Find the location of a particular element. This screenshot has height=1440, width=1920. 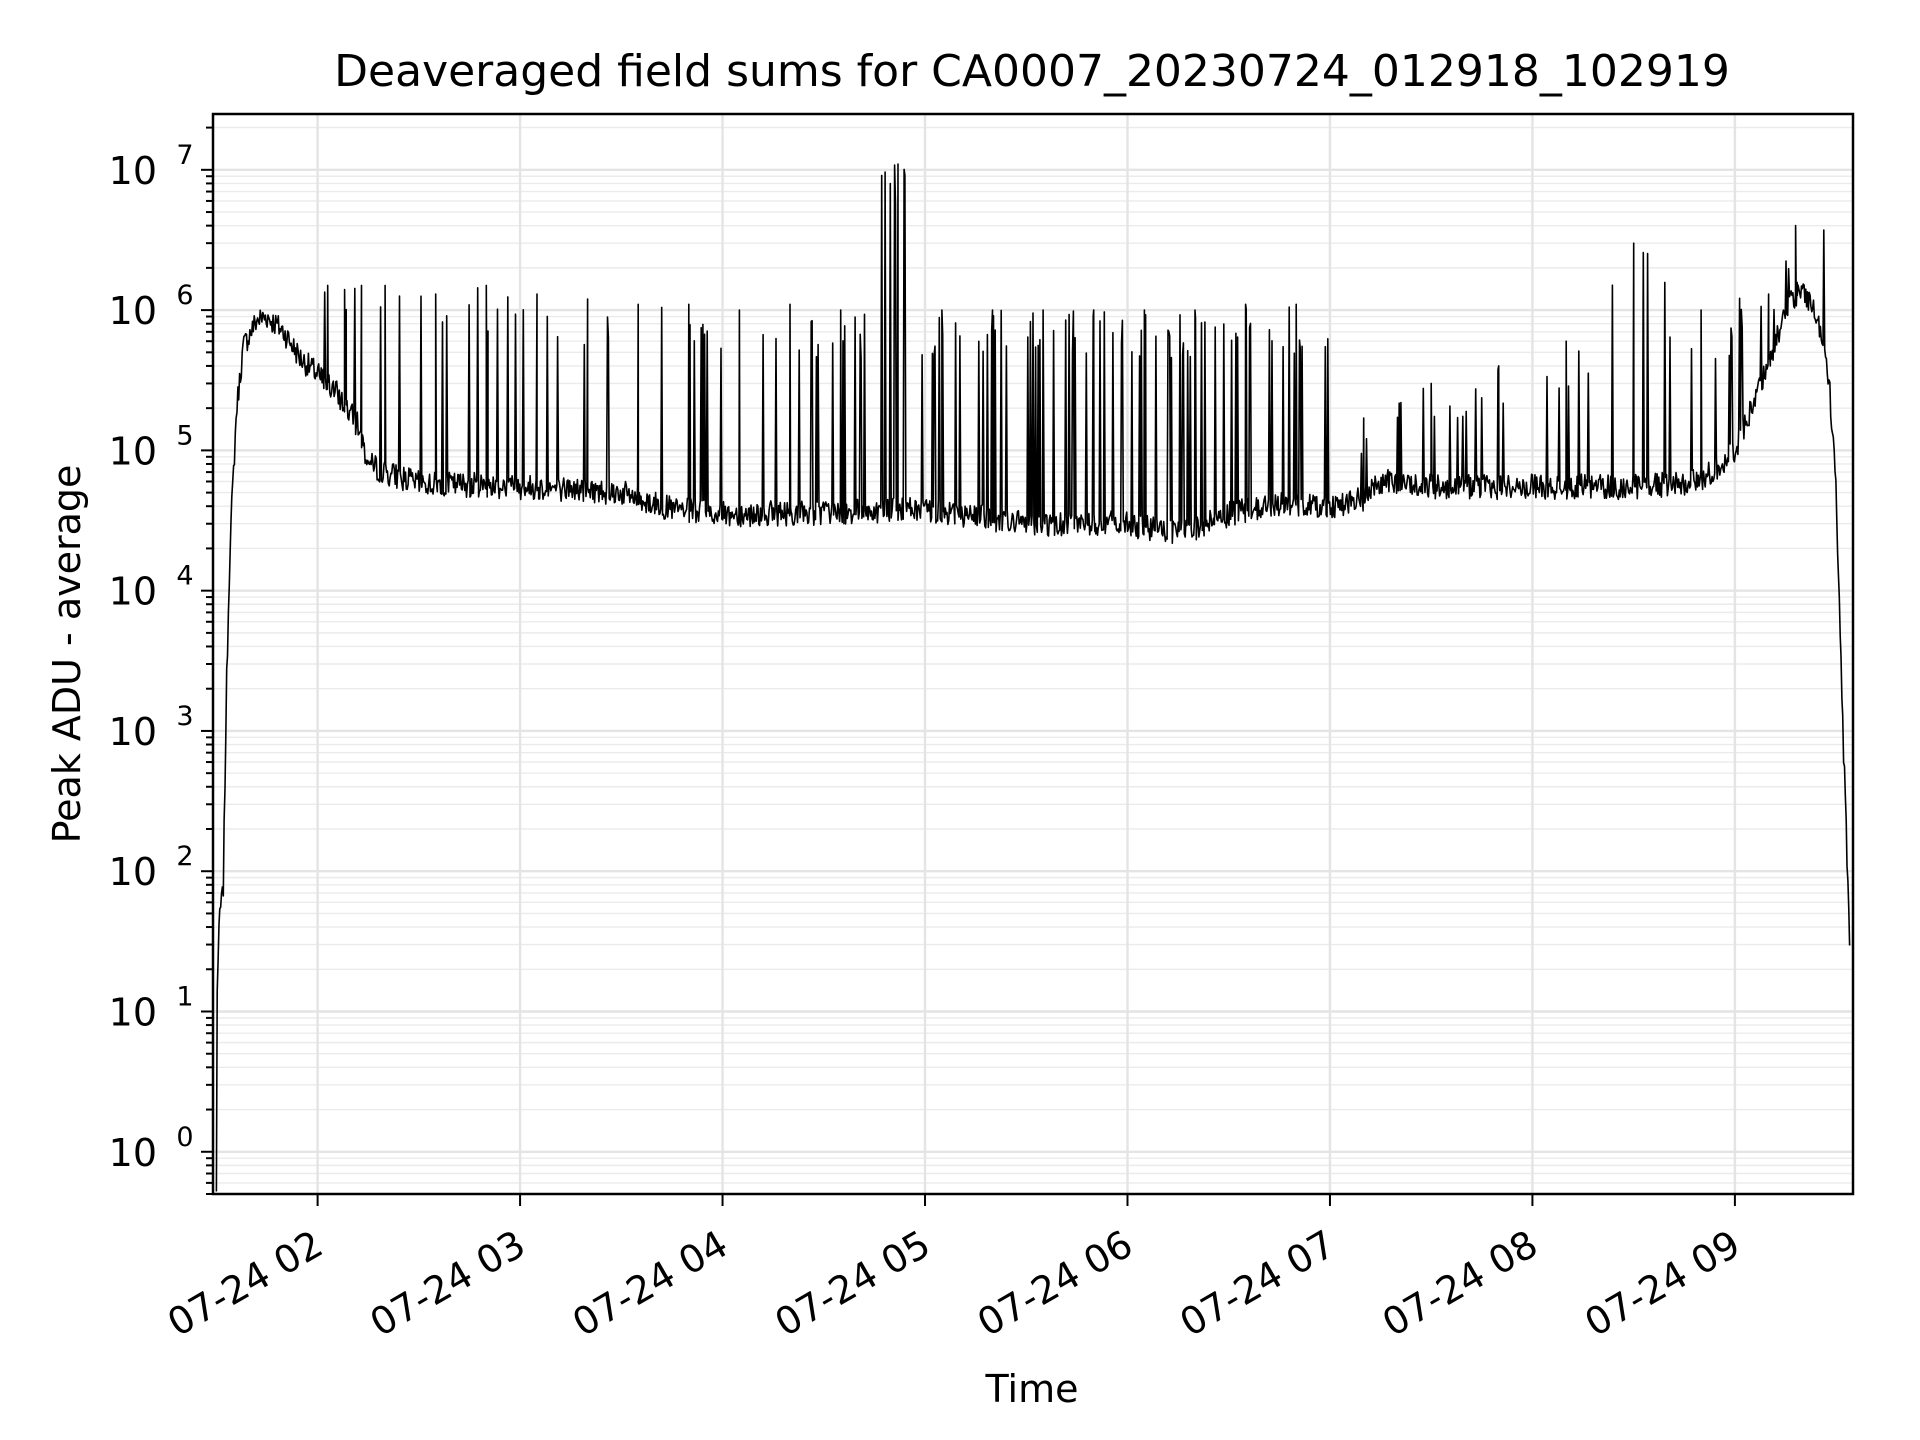

y-tick-exponent: 4 is located at coordinates (184, 576).